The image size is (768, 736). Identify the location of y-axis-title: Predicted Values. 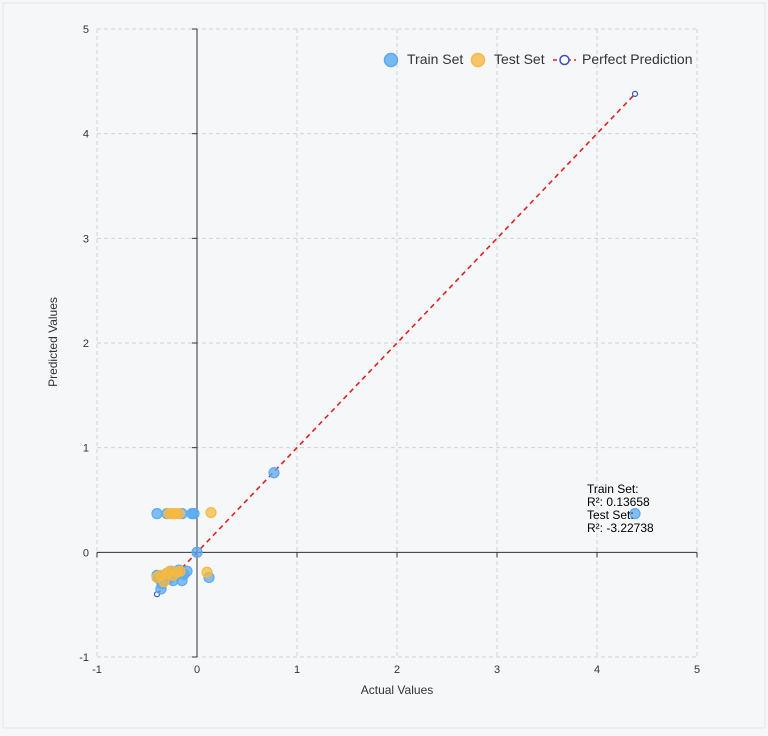
(53, 342).